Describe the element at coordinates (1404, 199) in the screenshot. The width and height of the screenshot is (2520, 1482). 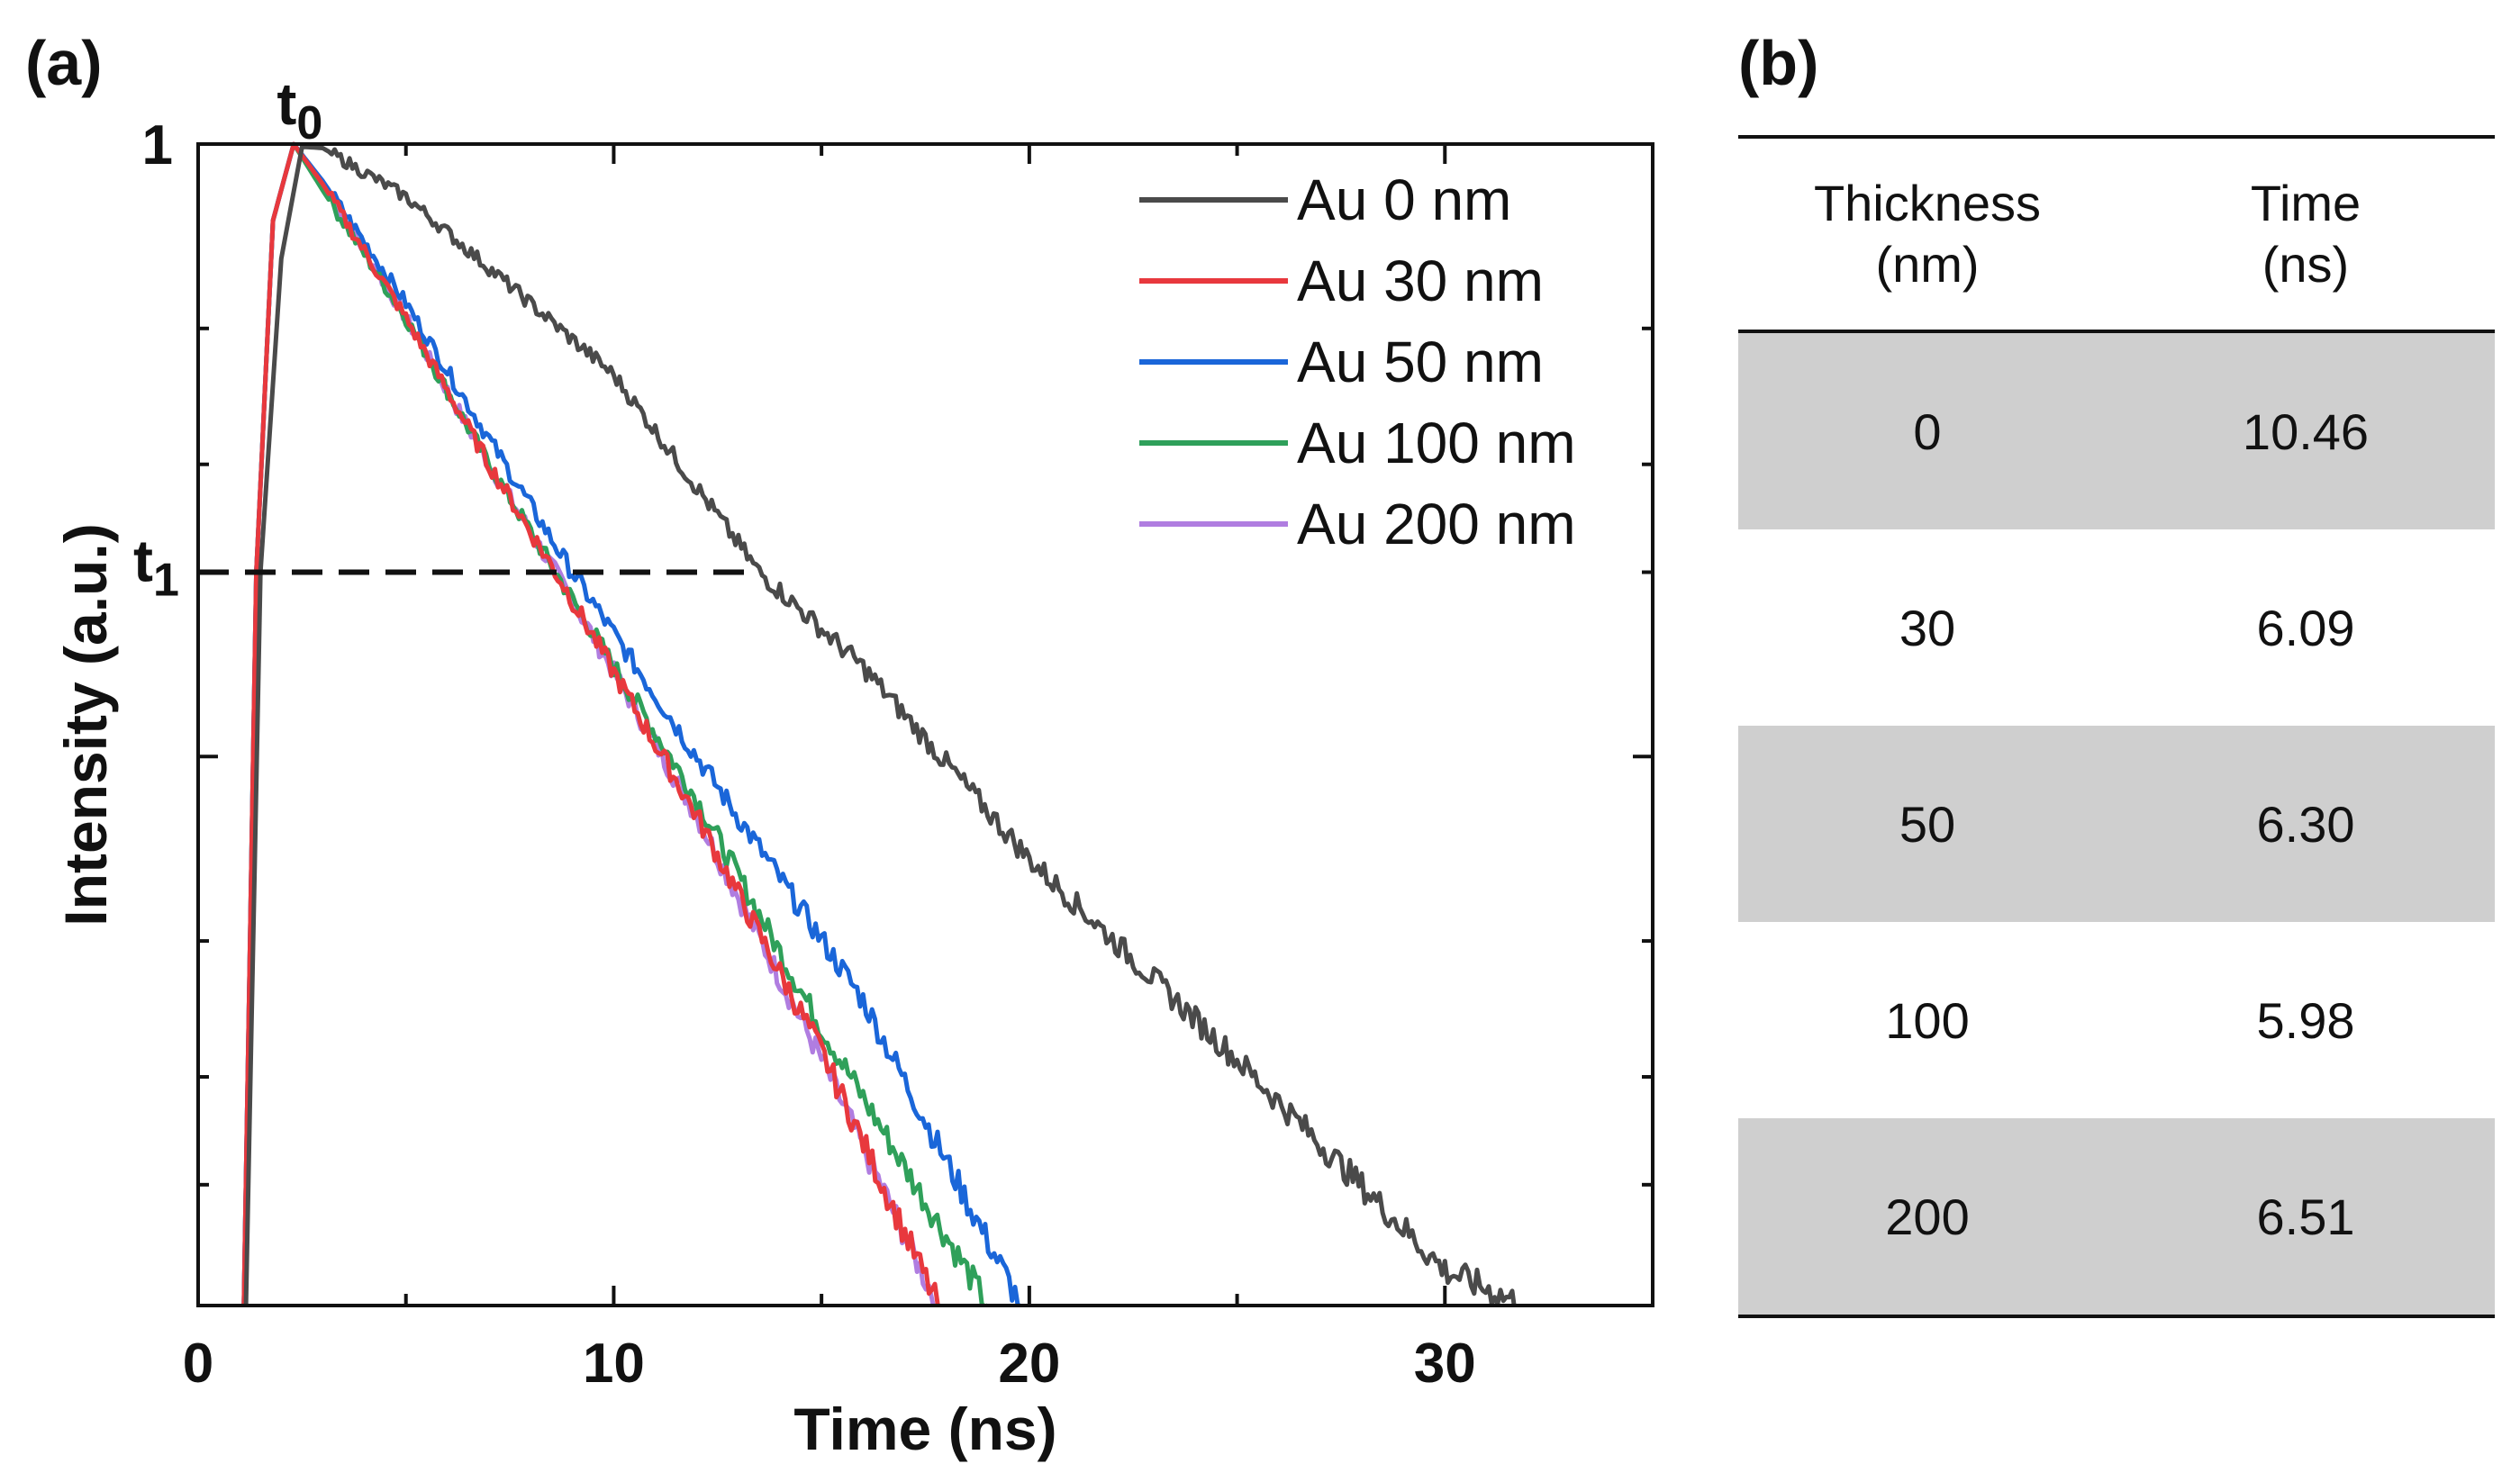
I see `legend-label: Au 0 nm` at that location.